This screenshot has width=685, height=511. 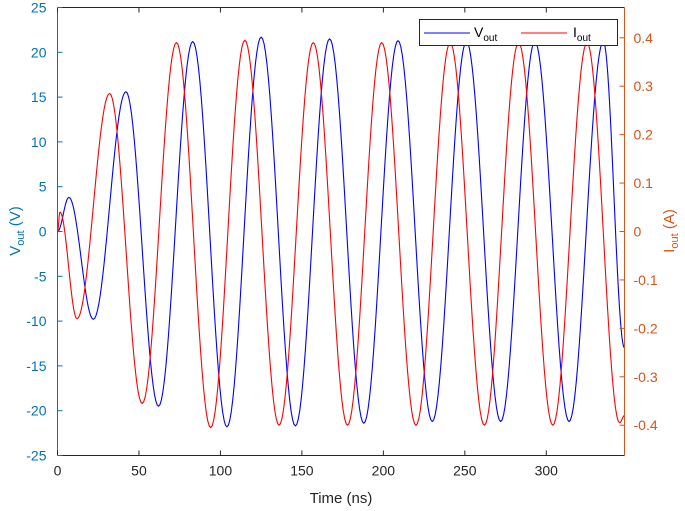 I want to click on x-tick-label: 50, so click(x=139, y=471).